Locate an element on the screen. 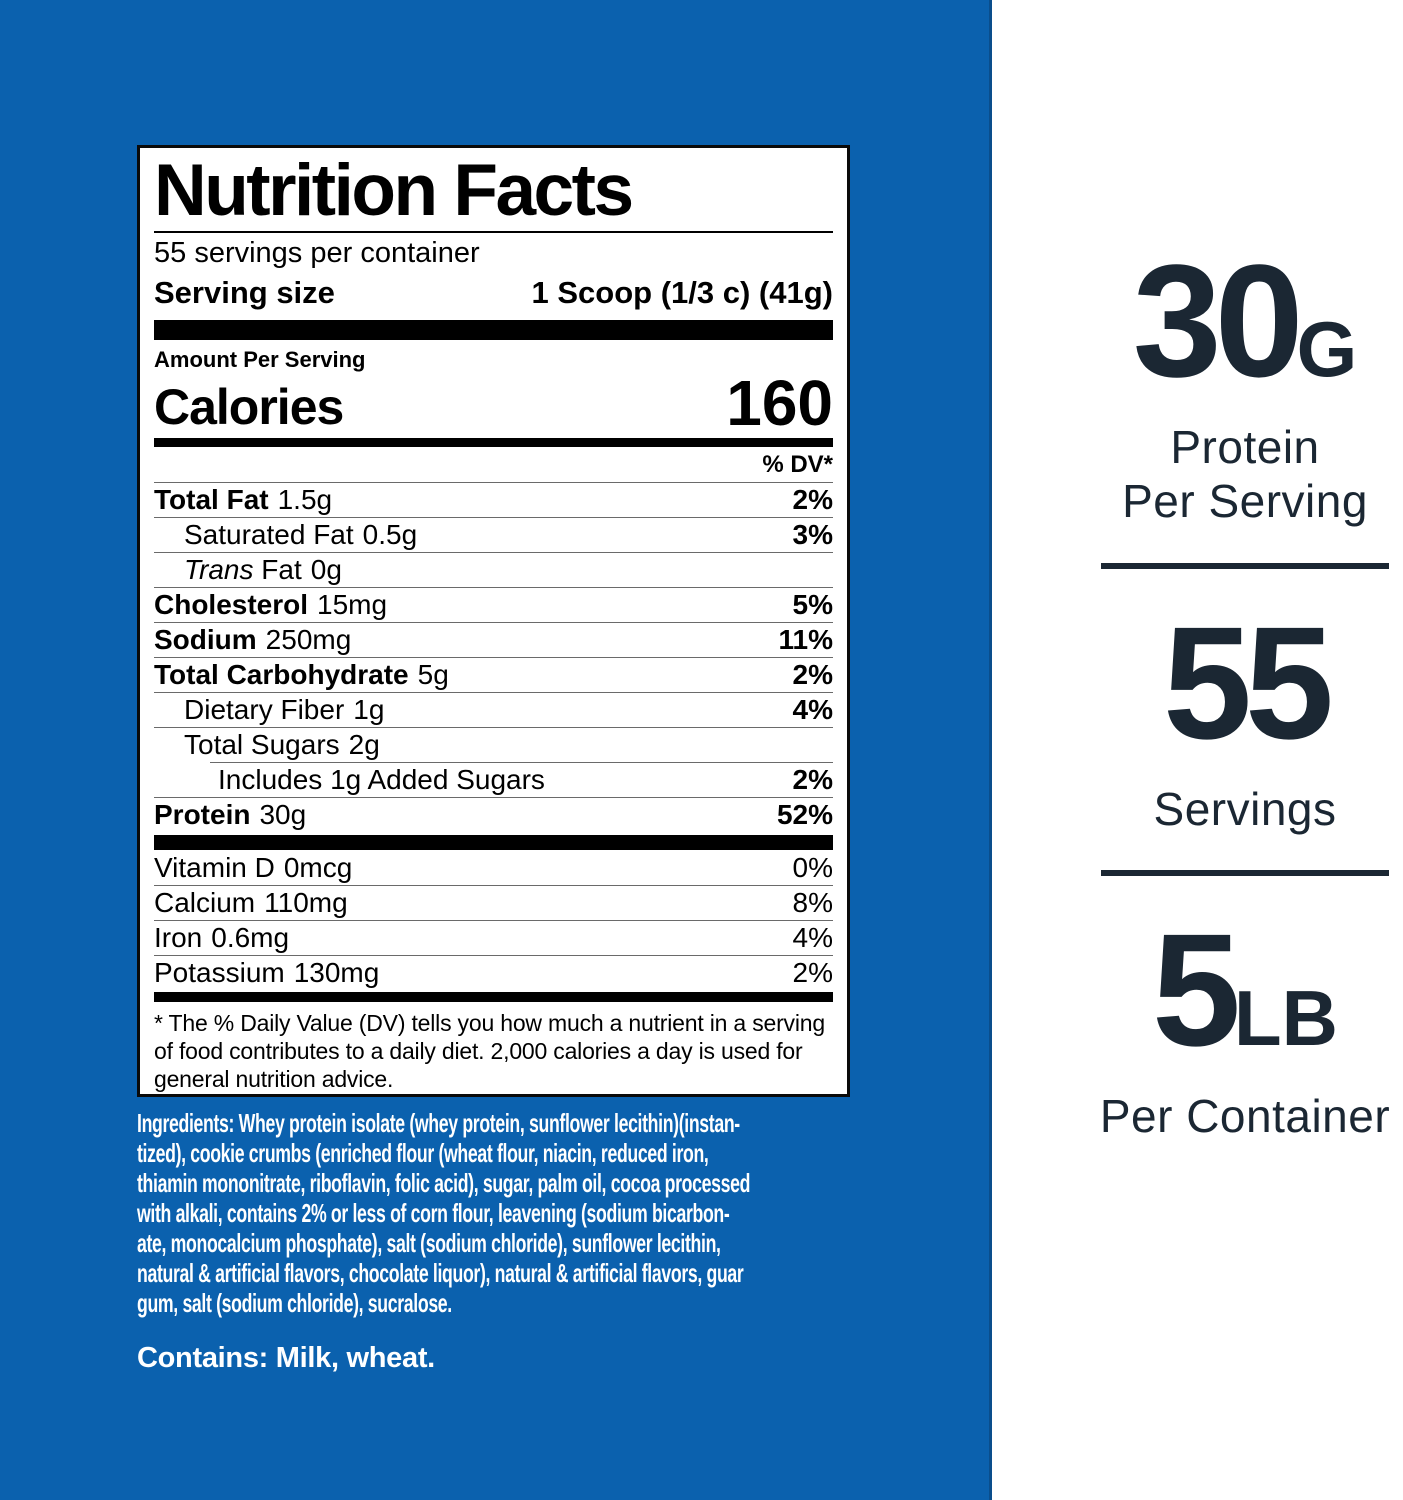  nutrient-amount: 0g is located at coordinates (326, 570).